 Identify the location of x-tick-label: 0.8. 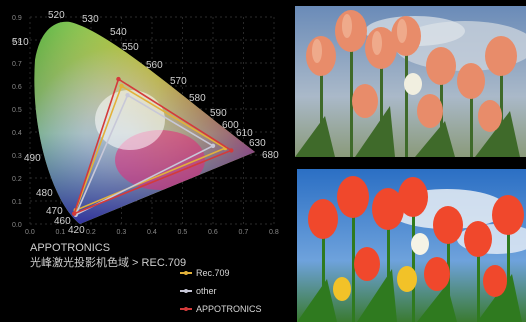
(274, 232).